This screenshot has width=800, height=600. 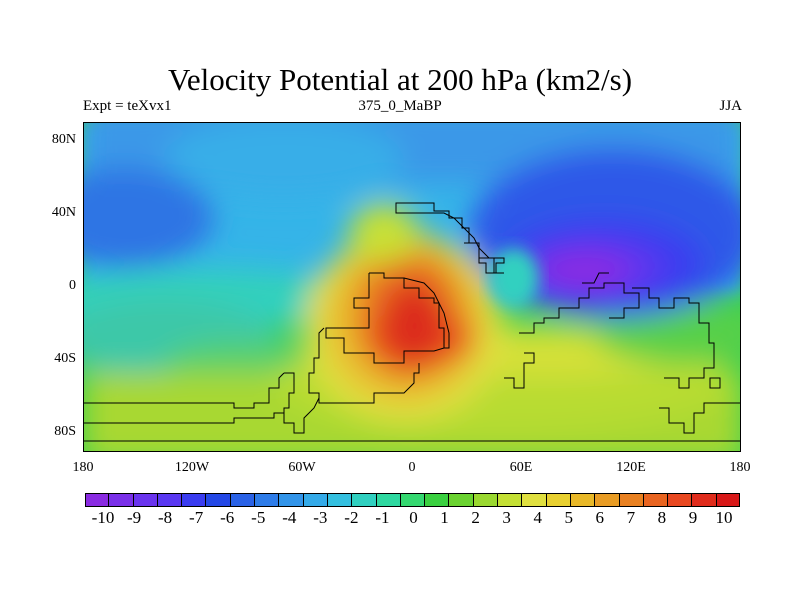 What do you see at coordinates (400, 106) in the screenshot?
I see `time-label: 375_0_MaBP` at bounding box center [400, 106].